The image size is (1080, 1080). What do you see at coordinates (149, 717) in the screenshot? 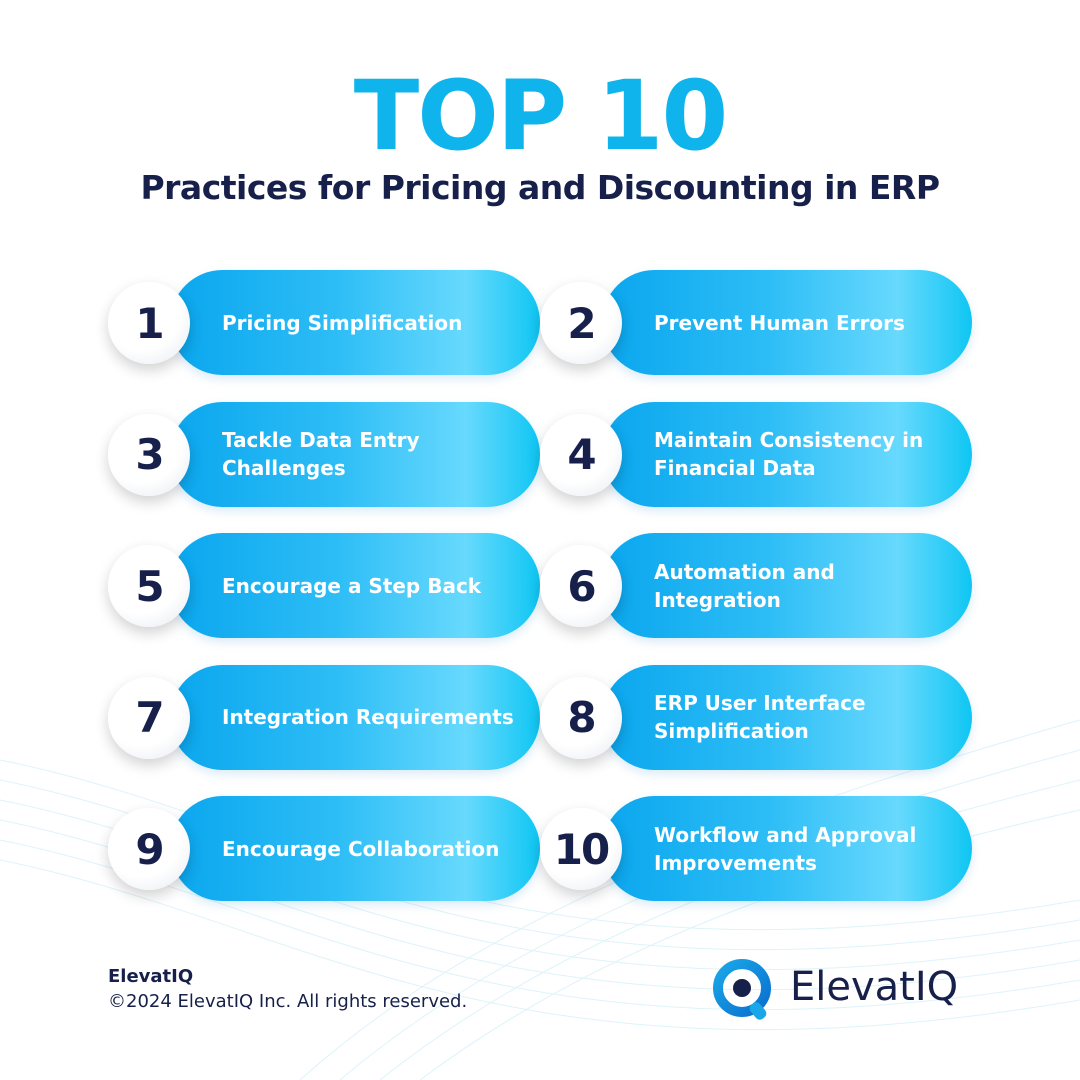
I see `number-badge: 7` at bounding box center [149, 717].